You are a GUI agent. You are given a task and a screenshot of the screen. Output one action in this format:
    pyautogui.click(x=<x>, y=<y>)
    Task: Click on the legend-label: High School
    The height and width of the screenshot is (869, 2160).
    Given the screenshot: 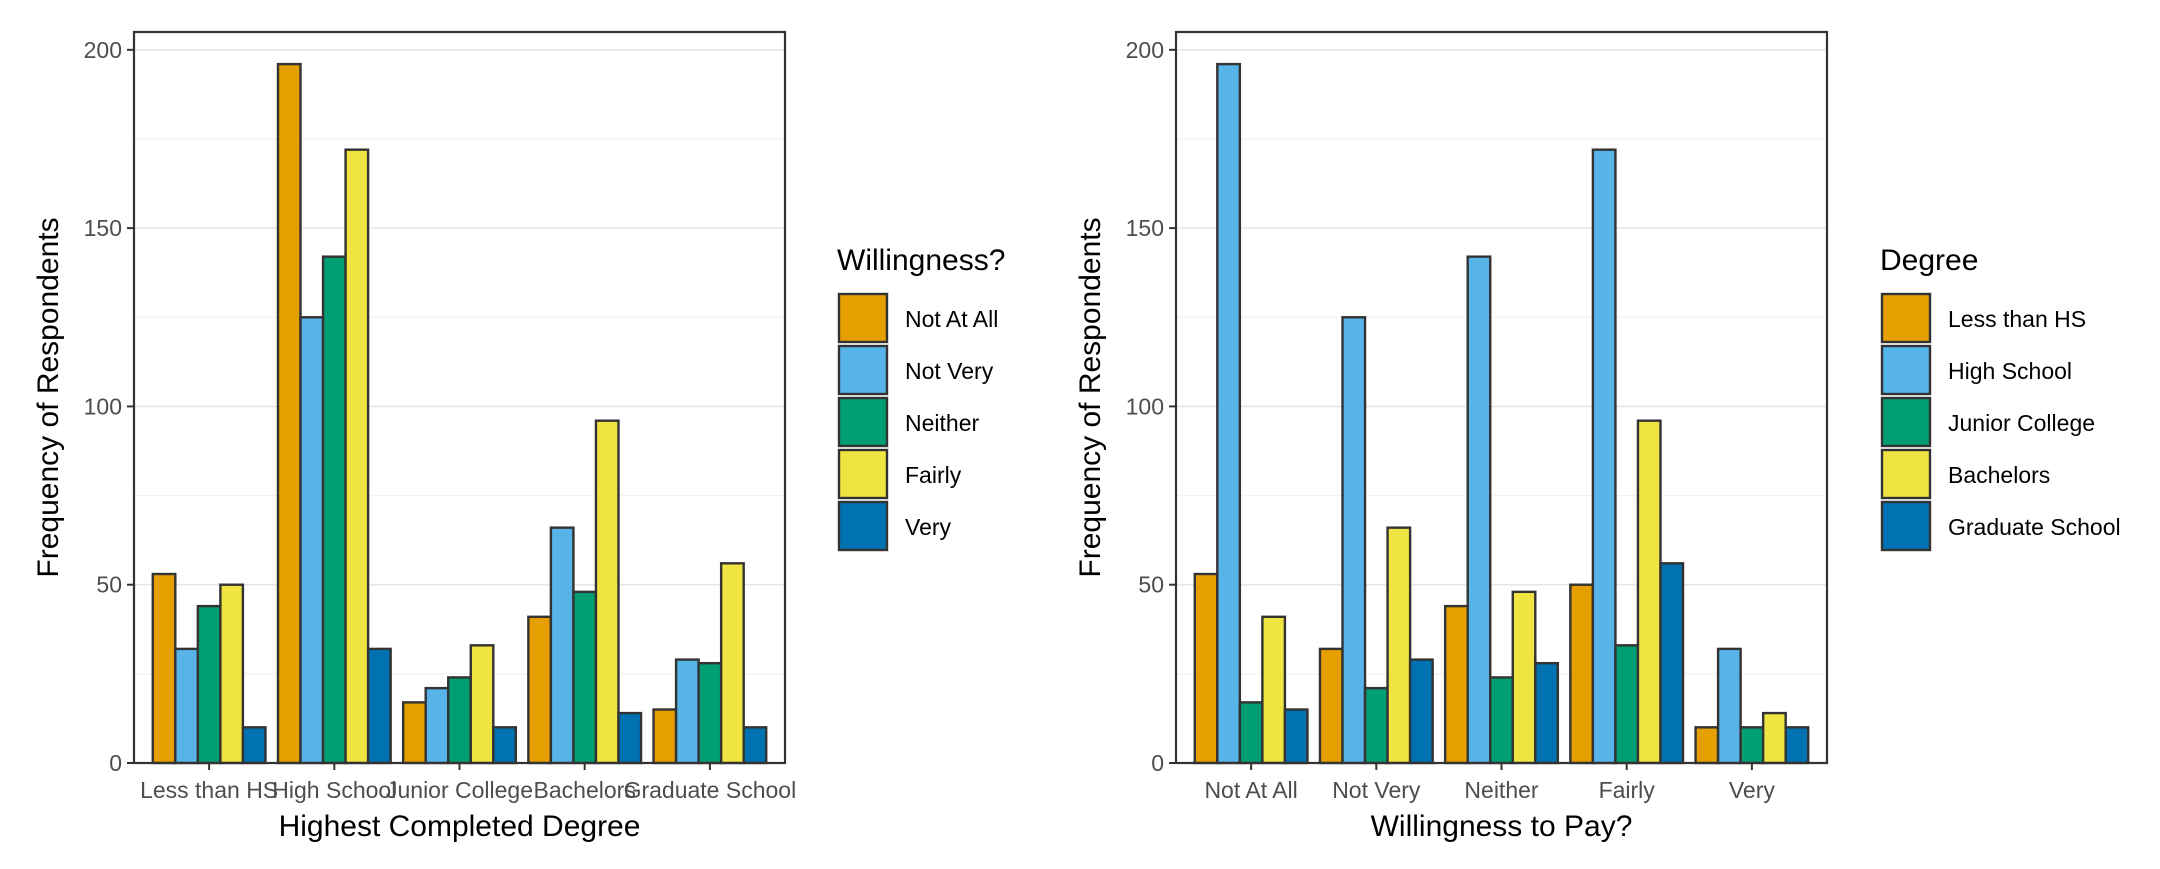 What is the action you would take?
    pyautogui.click(x=2010, y=371)
    